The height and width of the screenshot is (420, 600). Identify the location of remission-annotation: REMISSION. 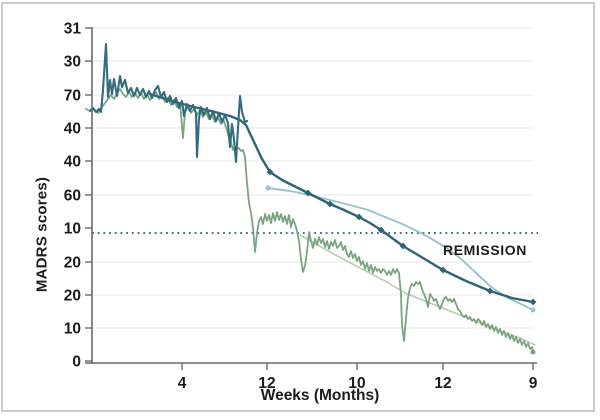
(485, 250).